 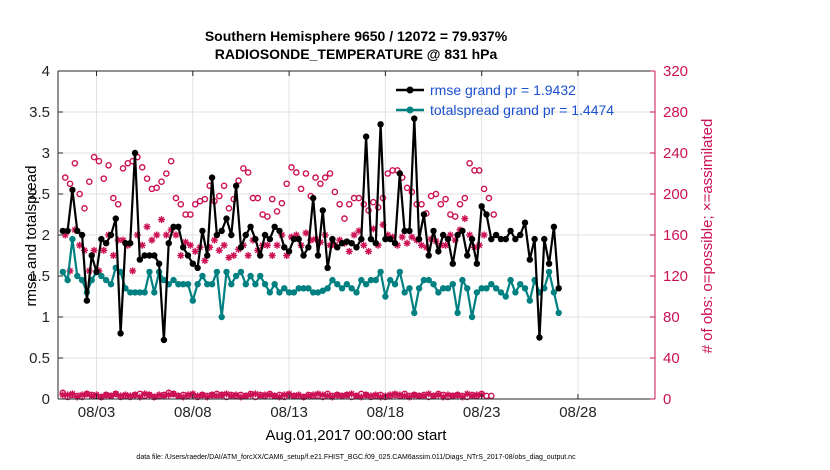 I want to click on y-tick-label-right: 120, so click(x=675, y=276).